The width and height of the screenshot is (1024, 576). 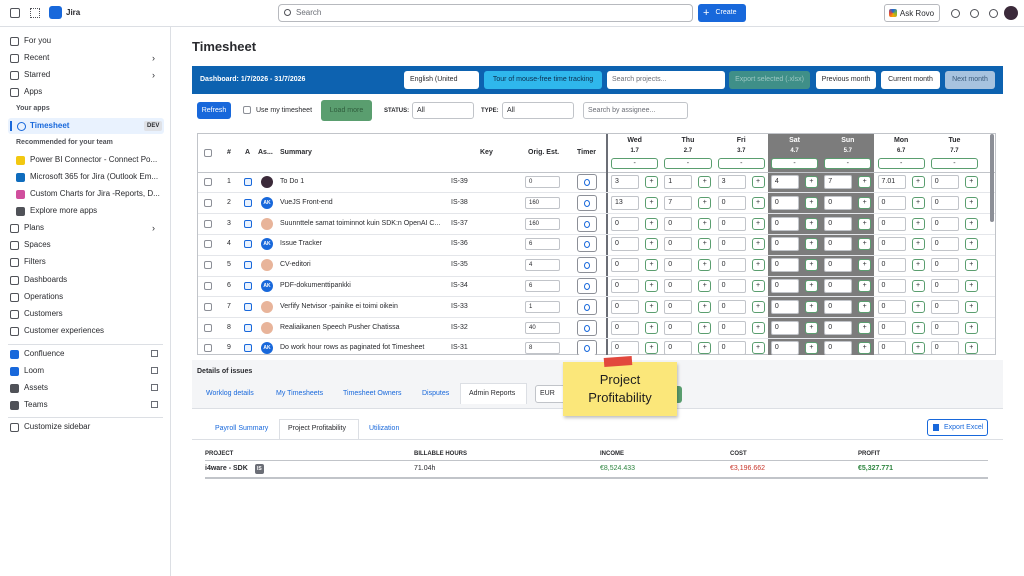 I want to click on issue-key: IS-37, so click(x=459, y=223).